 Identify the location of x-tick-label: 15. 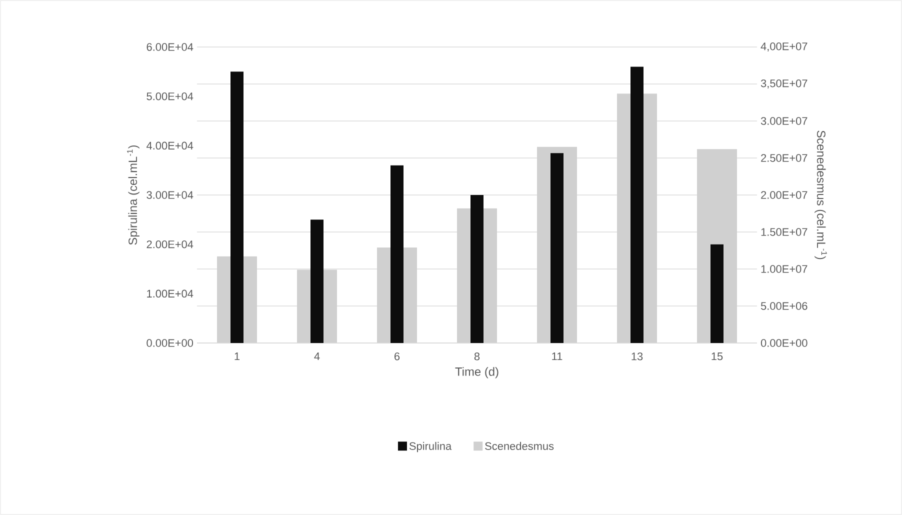
(717, 356).